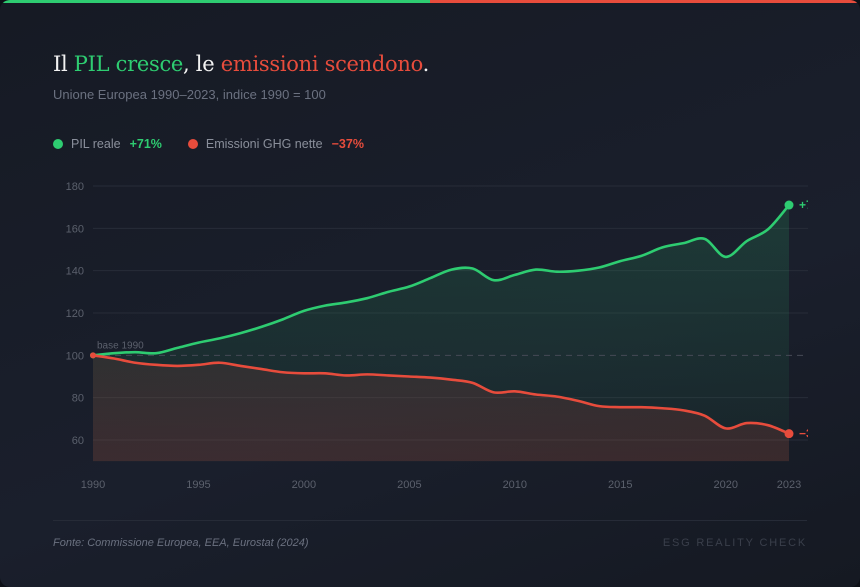 The width and height of the screenshot is (860, 587). What do you see at coordinates (128, 64) in the screenshot?
I see `title-highlight-gdp: PIL cresce` at bounding box center [128, 64].